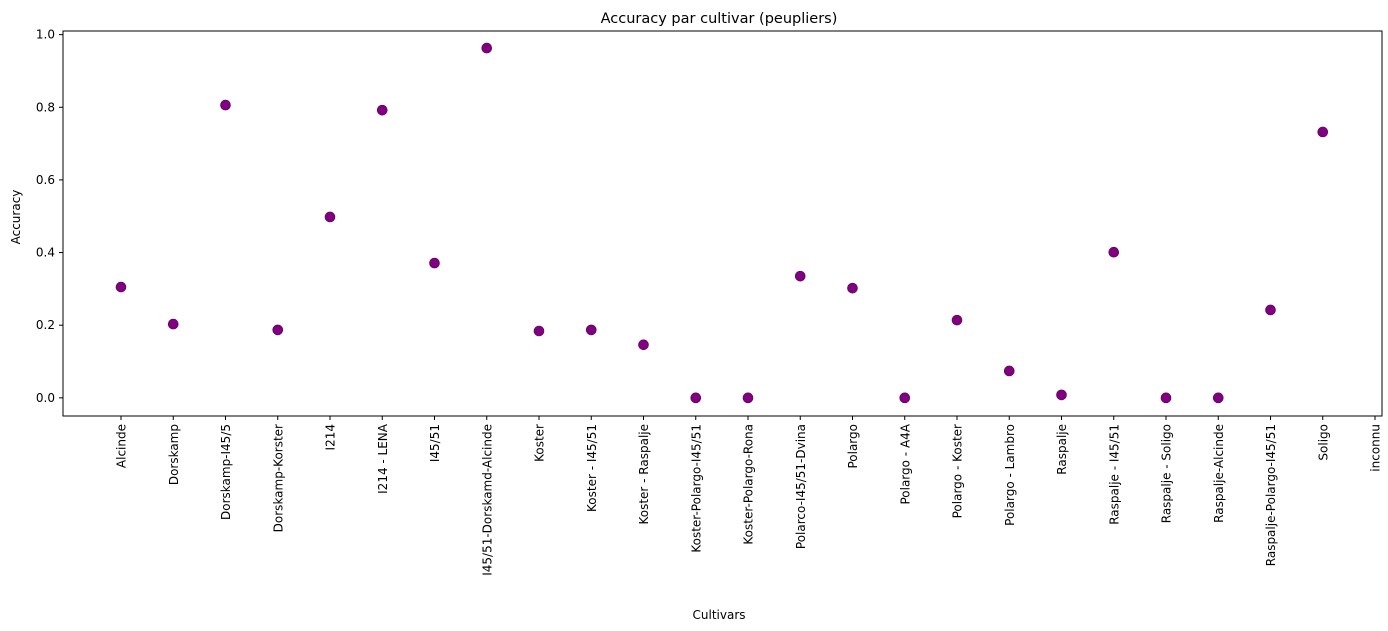  I want to click on x-tick-label: Polargo - Lambro, so click(1010, 475).